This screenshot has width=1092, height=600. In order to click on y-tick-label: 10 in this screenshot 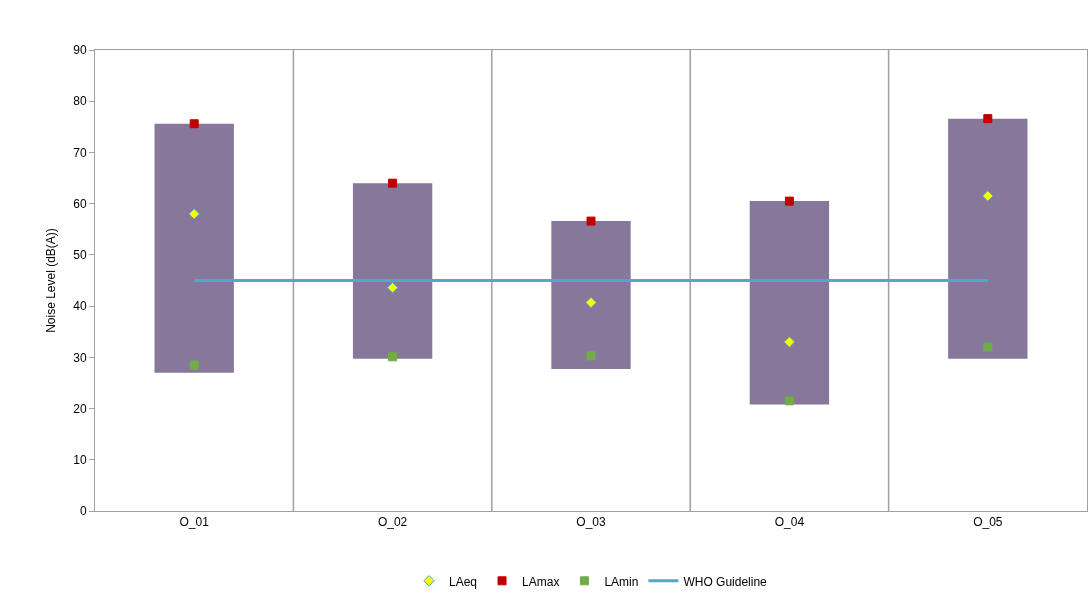, I will do `click(80, 459)`.